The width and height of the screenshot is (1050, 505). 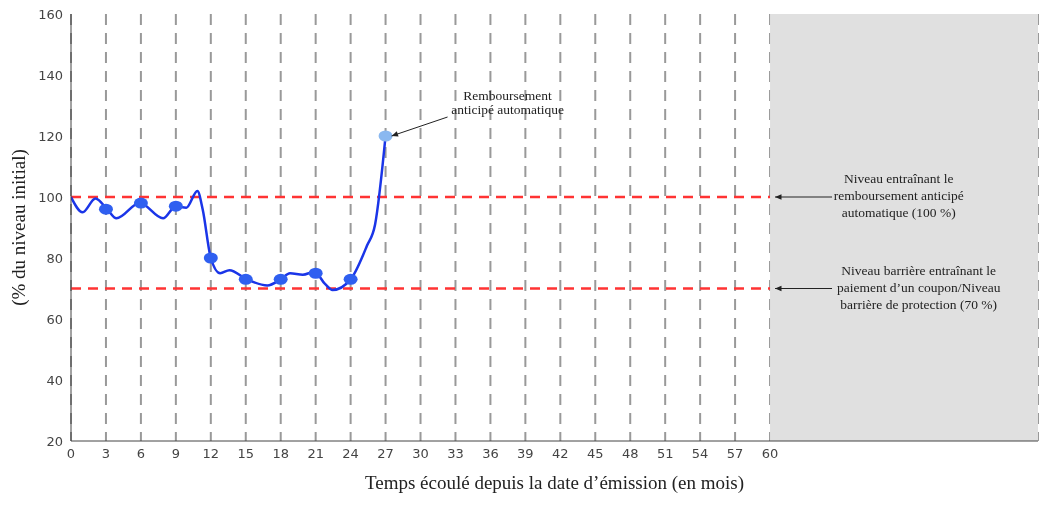 What do you see at coordinates (507, 102) in the screenshot?
I see `annotation: Remboursement anticipé automatique` at bounding box center [507, 102].